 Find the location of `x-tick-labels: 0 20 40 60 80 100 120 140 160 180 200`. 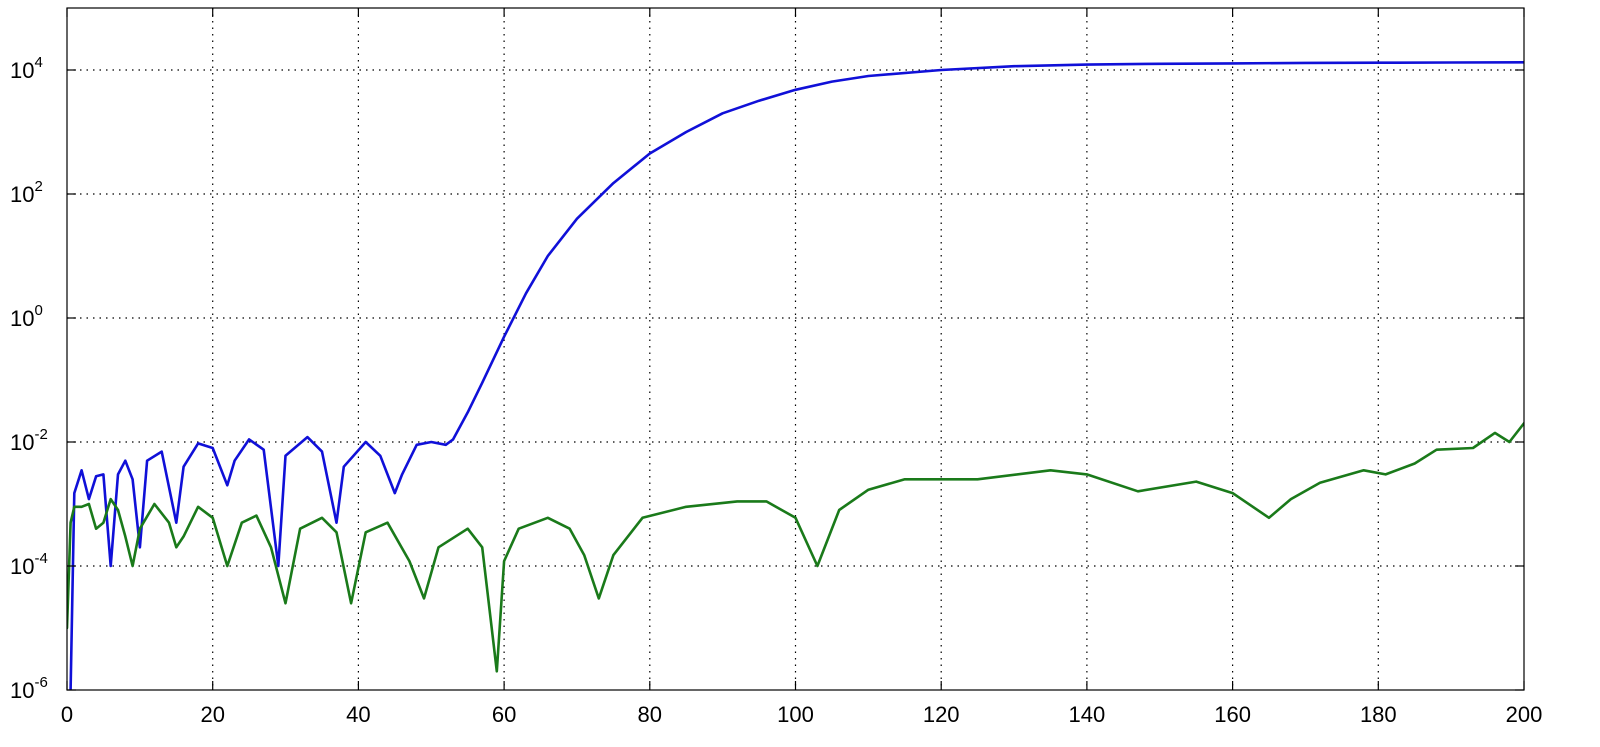

x-tick-labels: 0 20 40 60 80 100 120 140 160 180 200 is located at coordinates (801, 714).